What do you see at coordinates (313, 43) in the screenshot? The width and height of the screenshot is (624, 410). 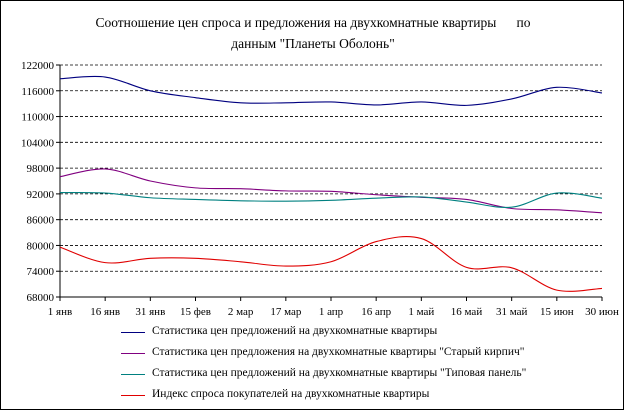 I see `chart-title-line-2: данным "Планеты Оболонь"` at bounding box center [313, 43].